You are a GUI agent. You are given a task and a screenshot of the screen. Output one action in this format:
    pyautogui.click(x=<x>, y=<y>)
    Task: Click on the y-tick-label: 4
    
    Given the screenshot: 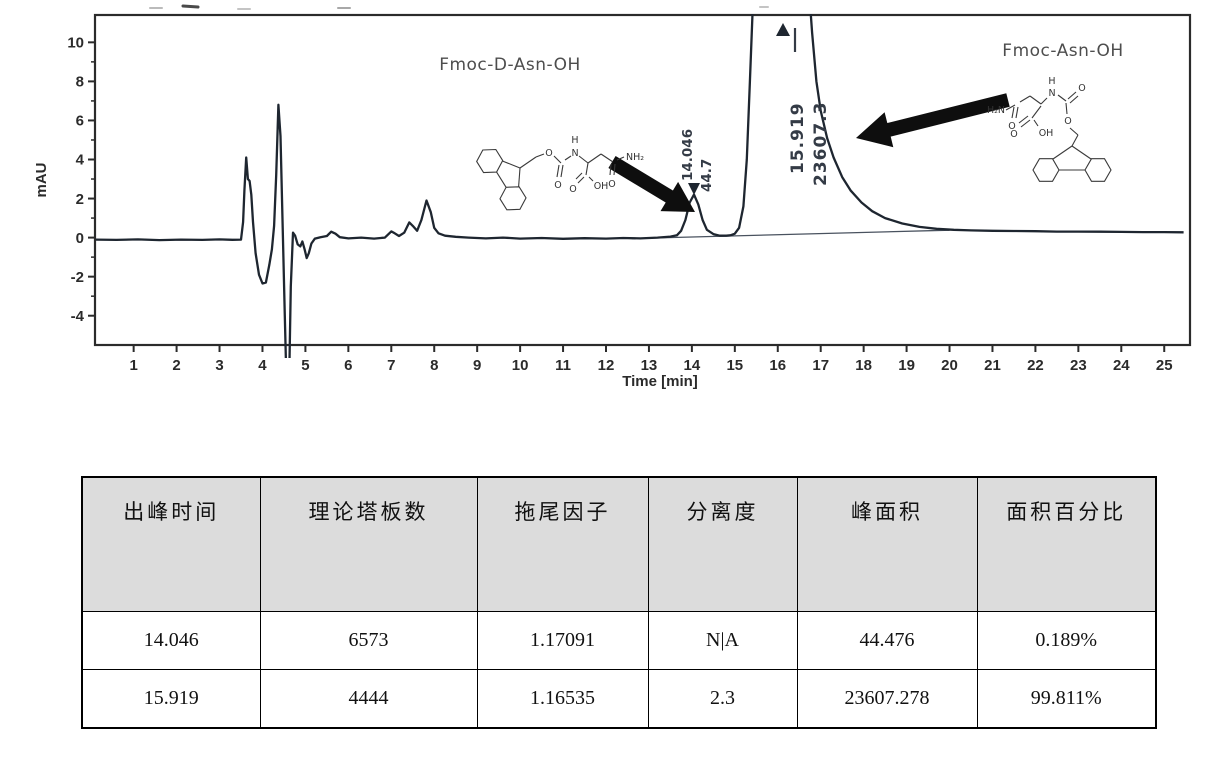 What is the action you would take?
    pyautogui.click(x=80, y=160)
    